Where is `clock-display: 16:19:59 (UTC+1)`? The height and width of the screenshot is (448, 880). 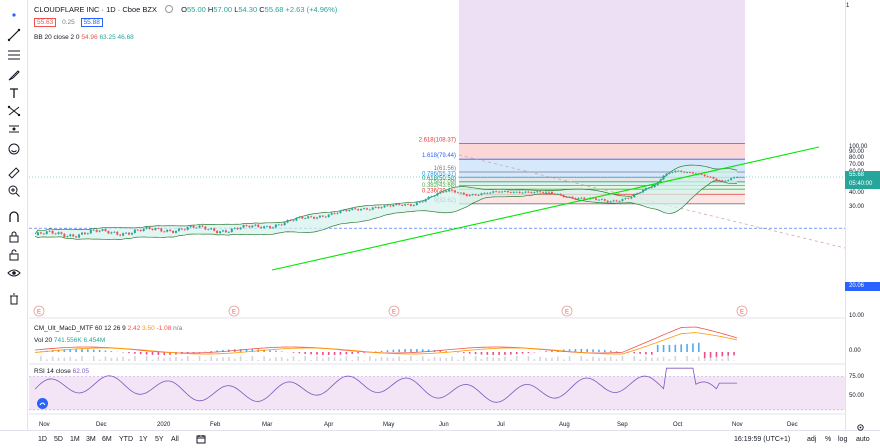 clock-display: 16:19:59 (UTC+1) is located at coordinates (762, 439).